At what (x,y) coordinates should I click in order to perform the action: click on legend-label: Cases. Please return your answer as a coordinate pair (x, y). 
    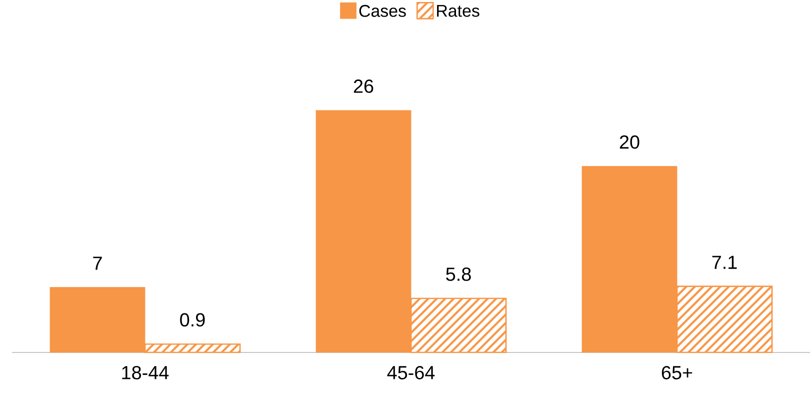
    Looking at the image, I should click on (382, 10).